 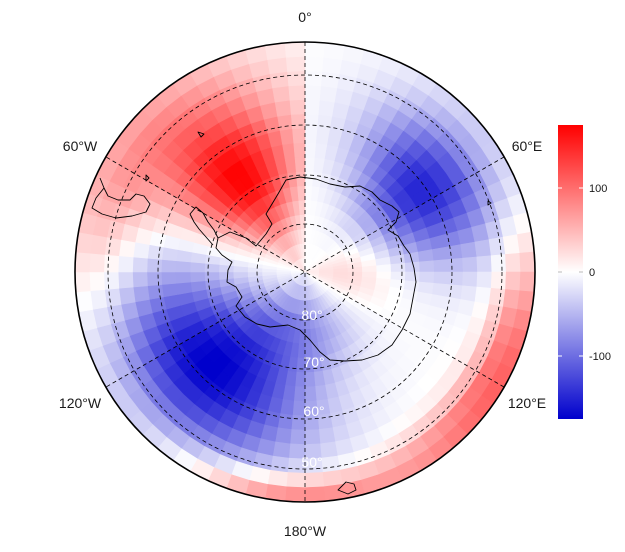 What do you see at coordinates (598, 189) in the screenshot?
I see `colorbar-tick-100: 100` at bounding box center [598, 189].